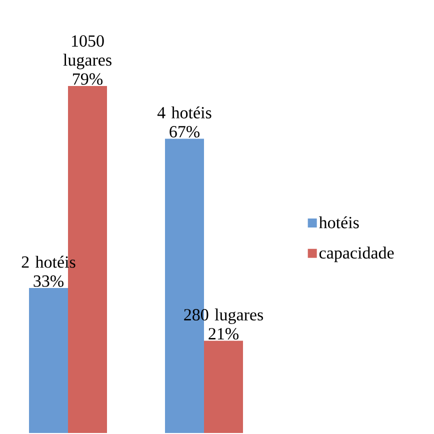 This screenshot has width=434, height=434. I want to click on legend-label: capacidade, so click(356, 254).